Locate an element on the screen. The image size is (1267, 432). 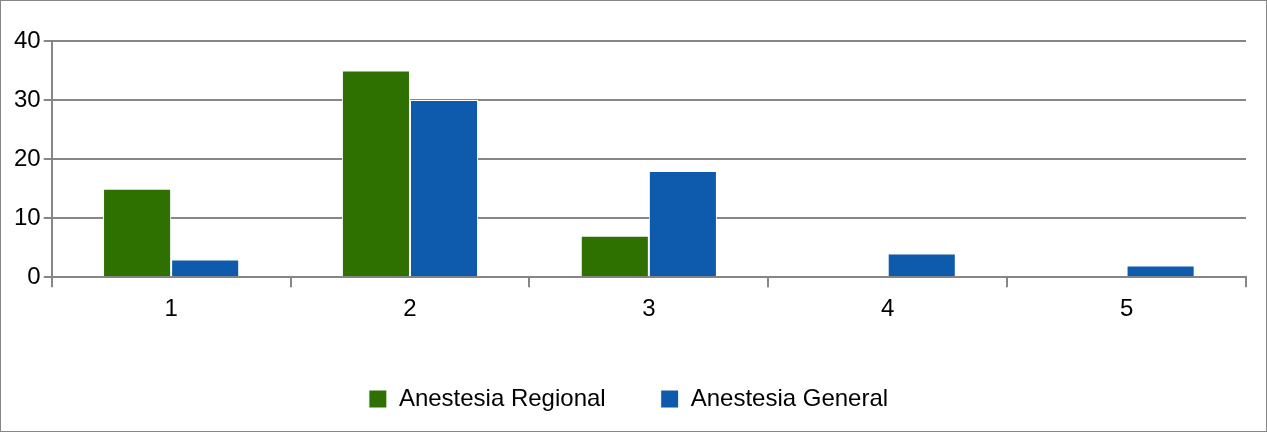
x-tick-label: 2 is located at coordinates (410, 308).